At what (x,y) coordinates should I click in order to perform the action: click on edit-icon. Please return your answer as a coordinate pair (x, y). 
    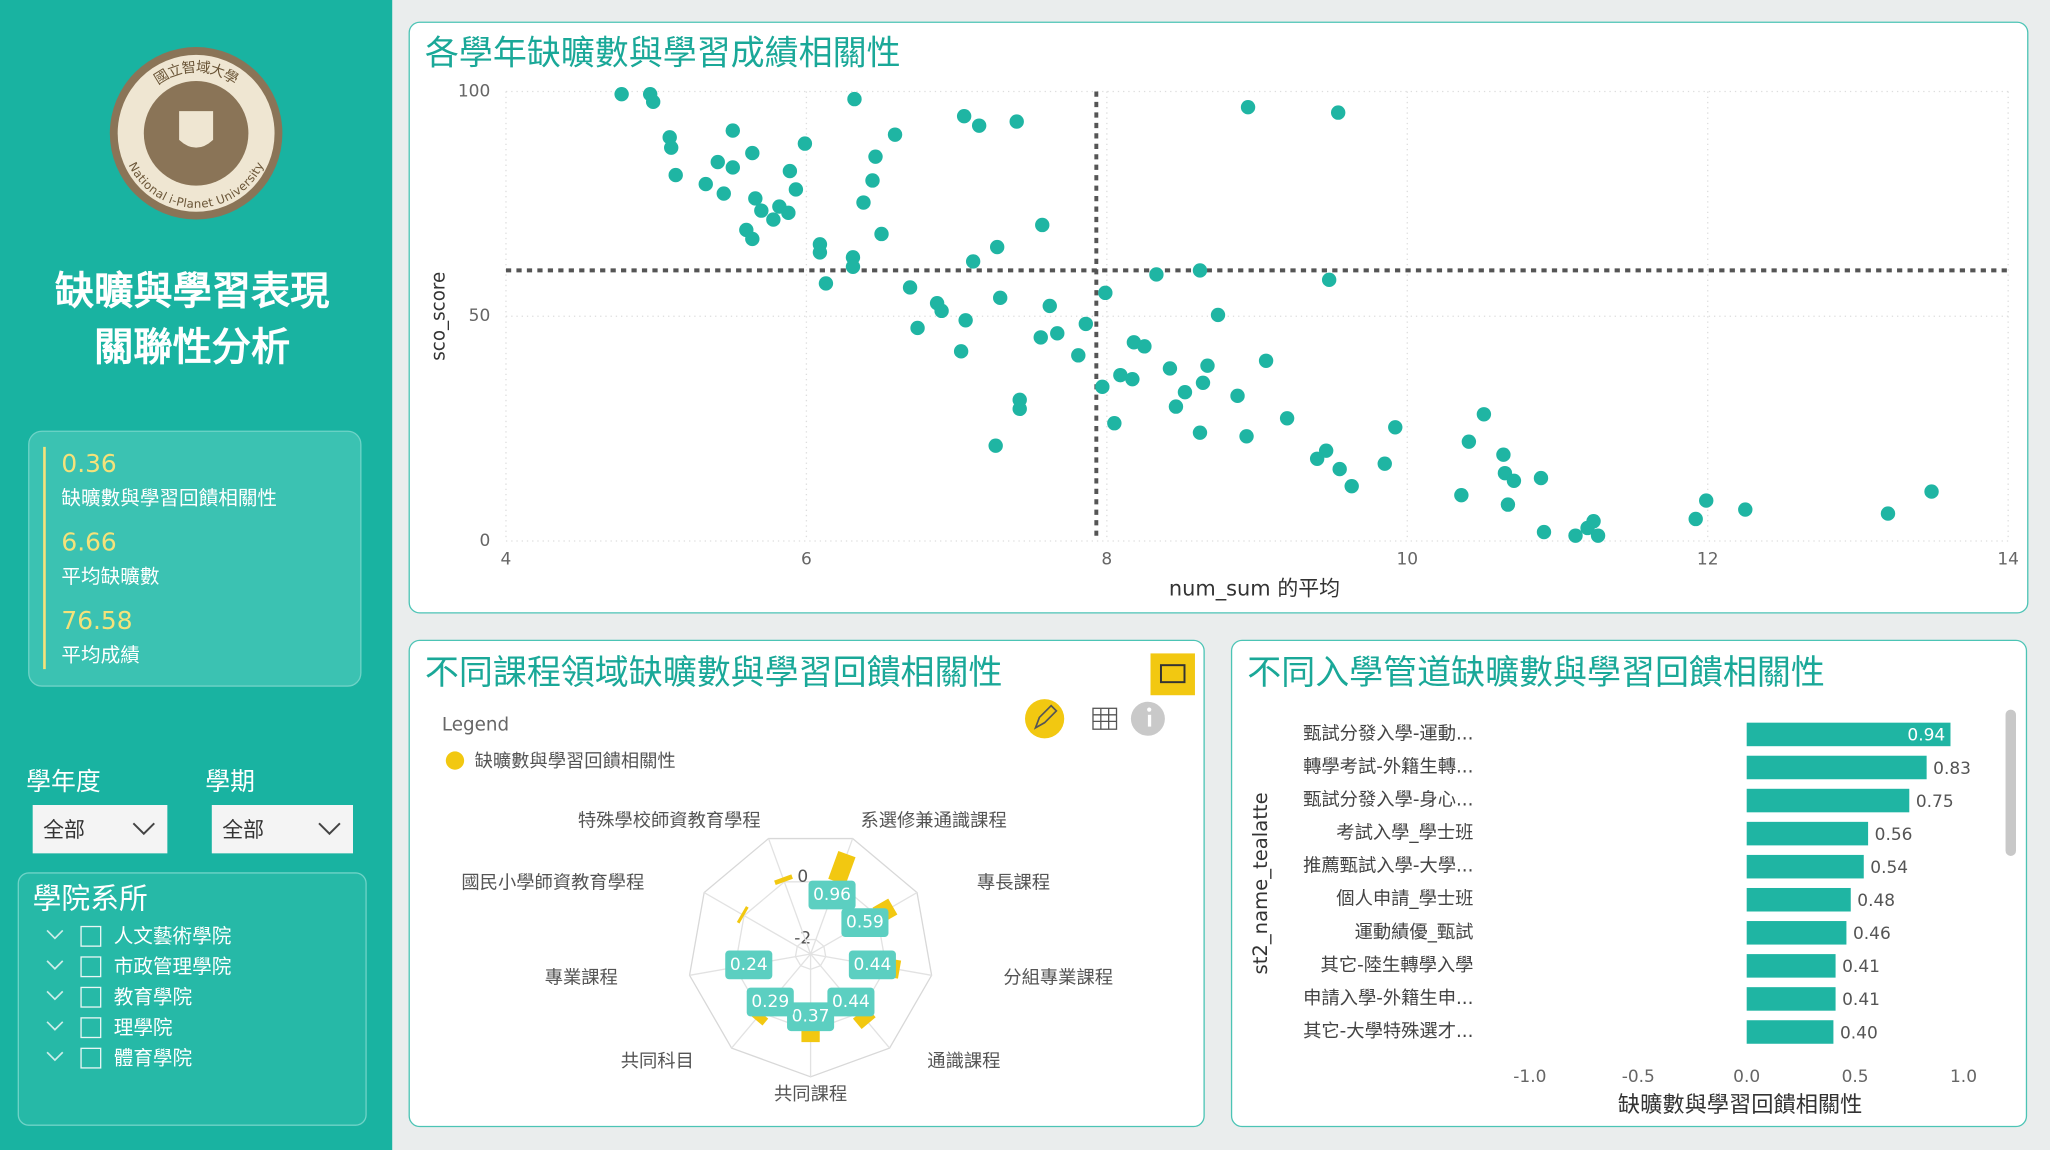
    Looking at the image, I should click on (1045, 719).